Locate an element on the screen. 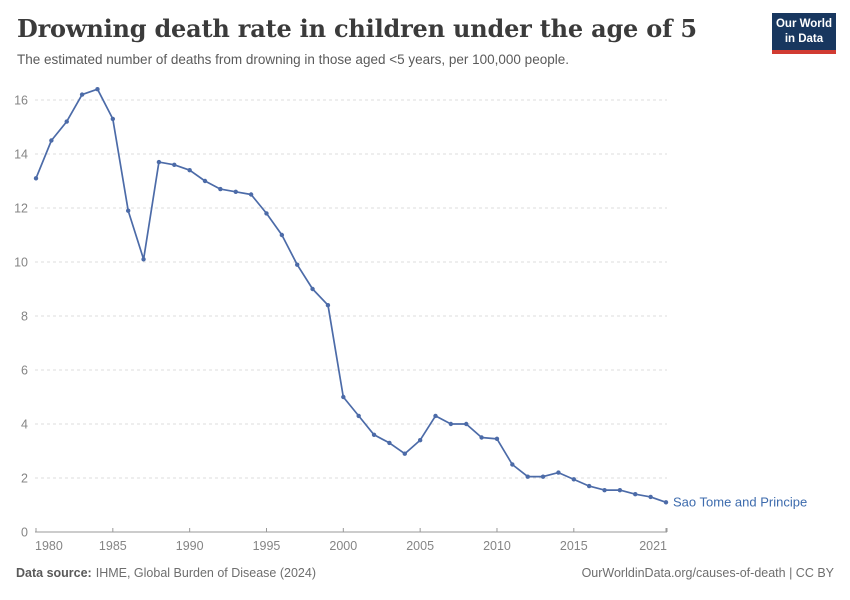 This screenshot has width=850, height=600. y-tick-label: 0 is located at coordinates (24, 533).